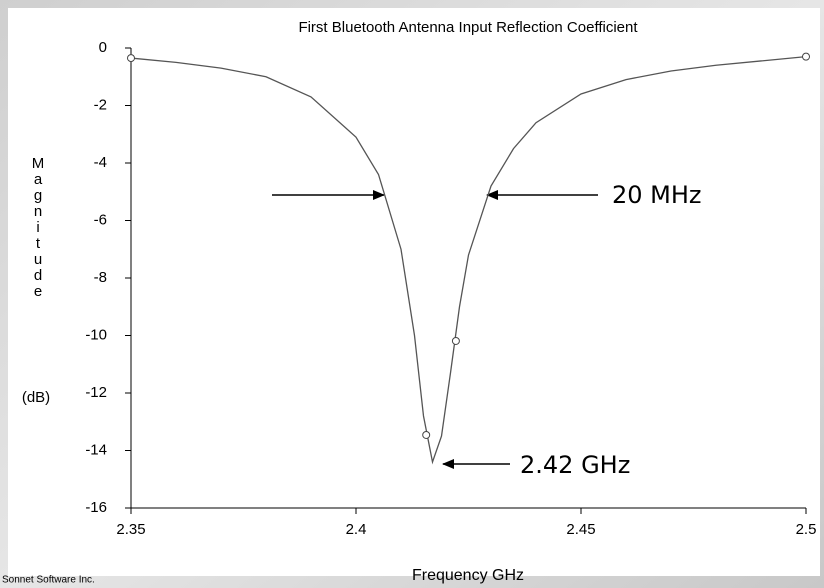  What do you see at coordinates (100, 277) in the screenshot?
I see `y-tick-label: -8` at bounding box center [100, 277].